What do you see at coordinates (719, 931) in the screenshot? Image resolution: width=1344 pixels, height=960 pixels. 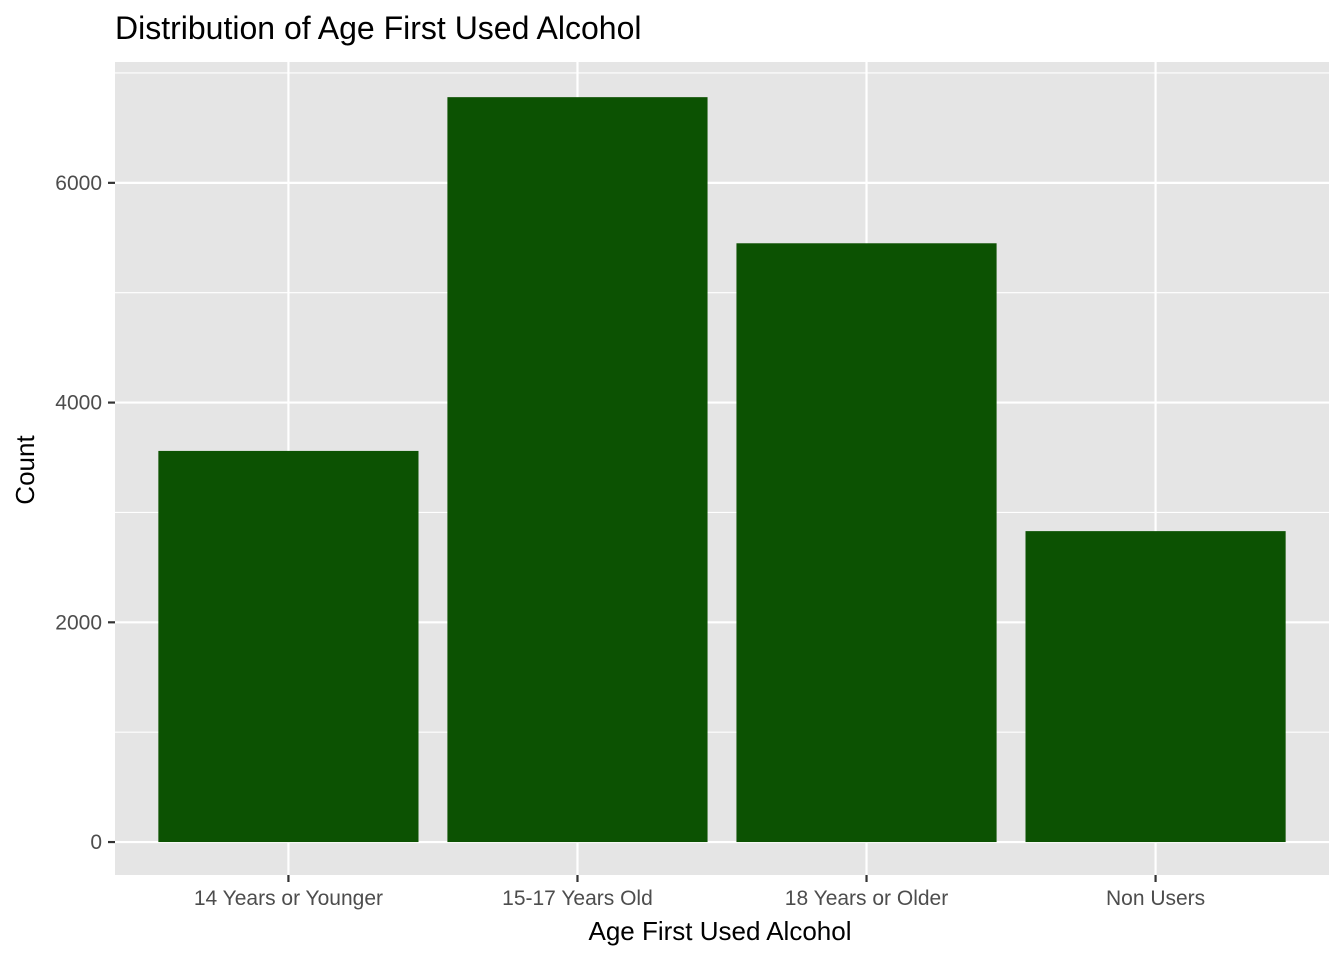 I see `x-axis-title: Age First Used Alcohol` at bounding box center [719, 931].